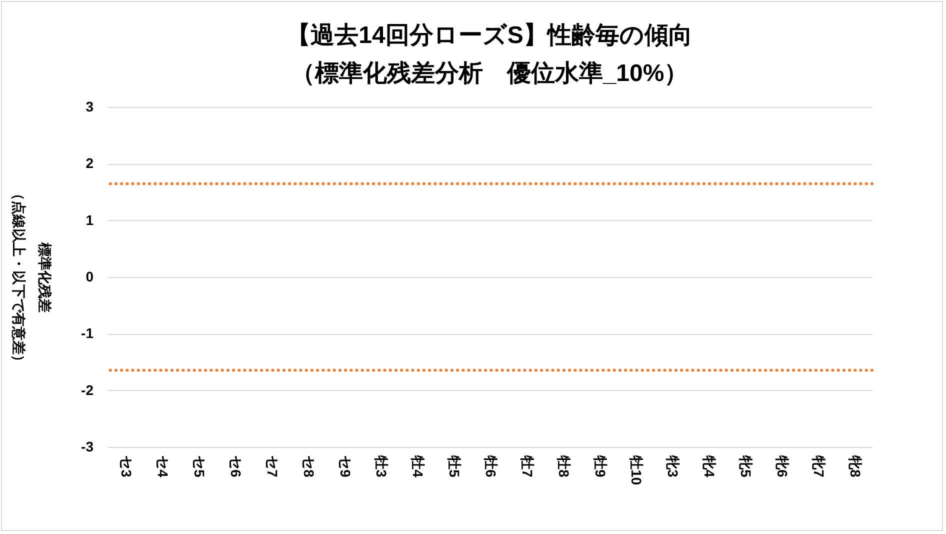 Image resolution: width=946 pixels, height=534 pixels. I want to click on x-tick-label: 牝7, so click(818, 466).